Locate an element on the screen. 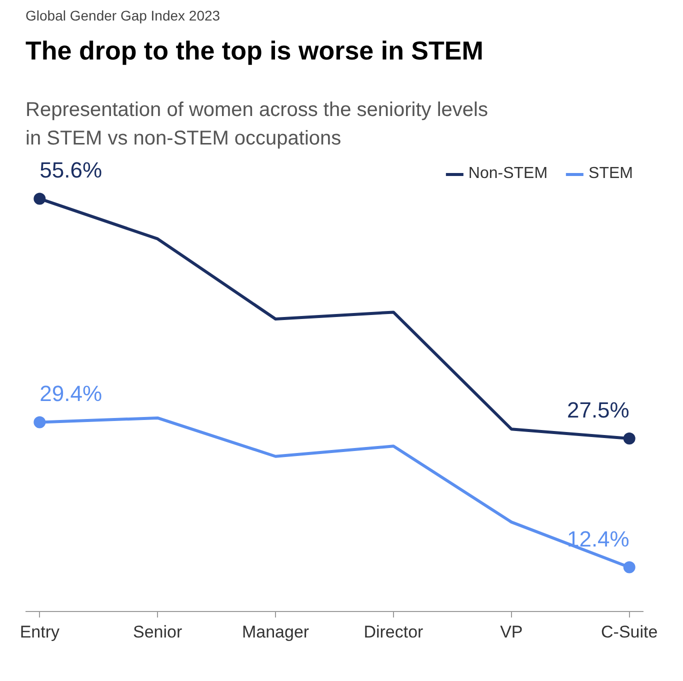  chart-subtitle: Representation of women across the seniority levels in STEM vs non-STEM occupations is located at coordinates (257, 124).